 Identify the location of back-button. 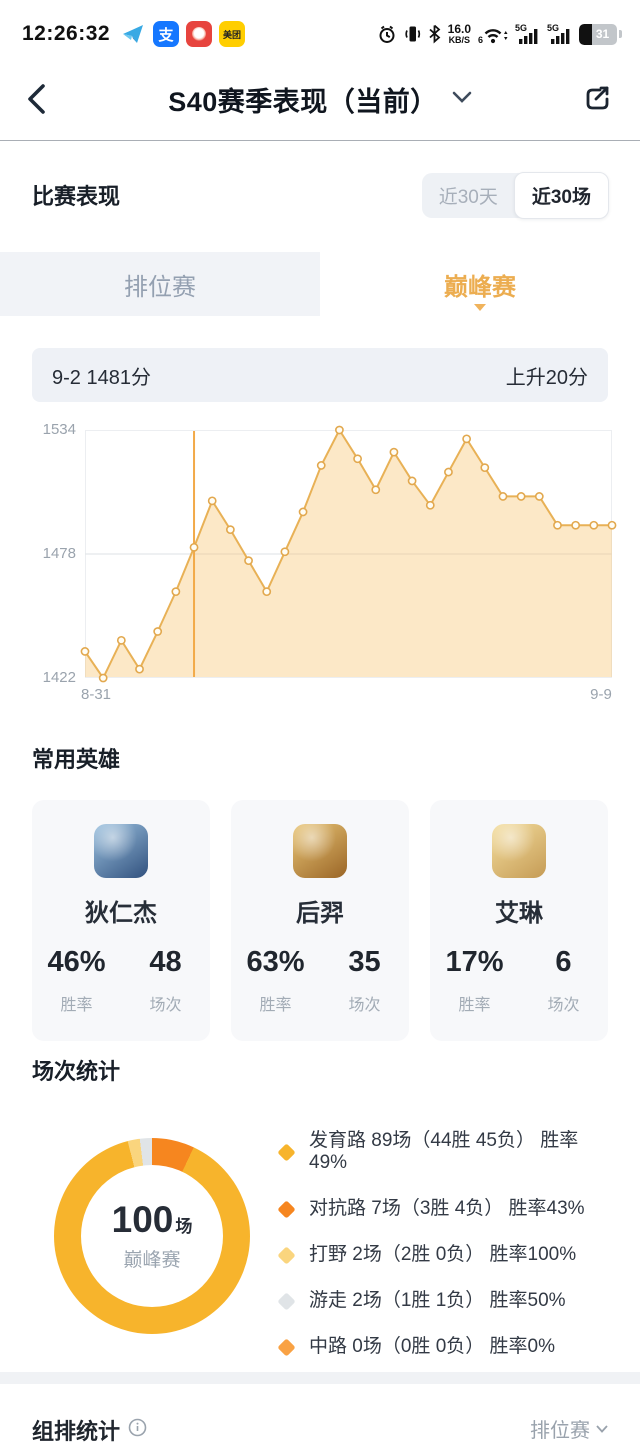
(48, 99).